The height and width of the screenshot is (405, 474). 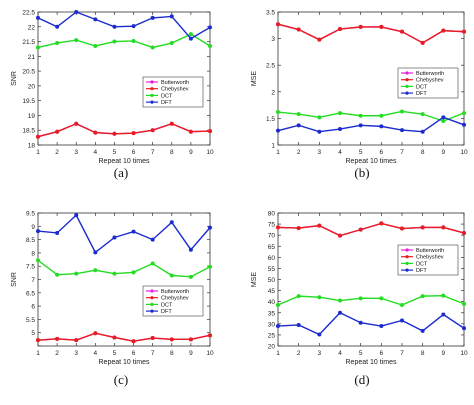 I want to click on chart-0-ytick-label: 18.5, so click(x=28, y=131).